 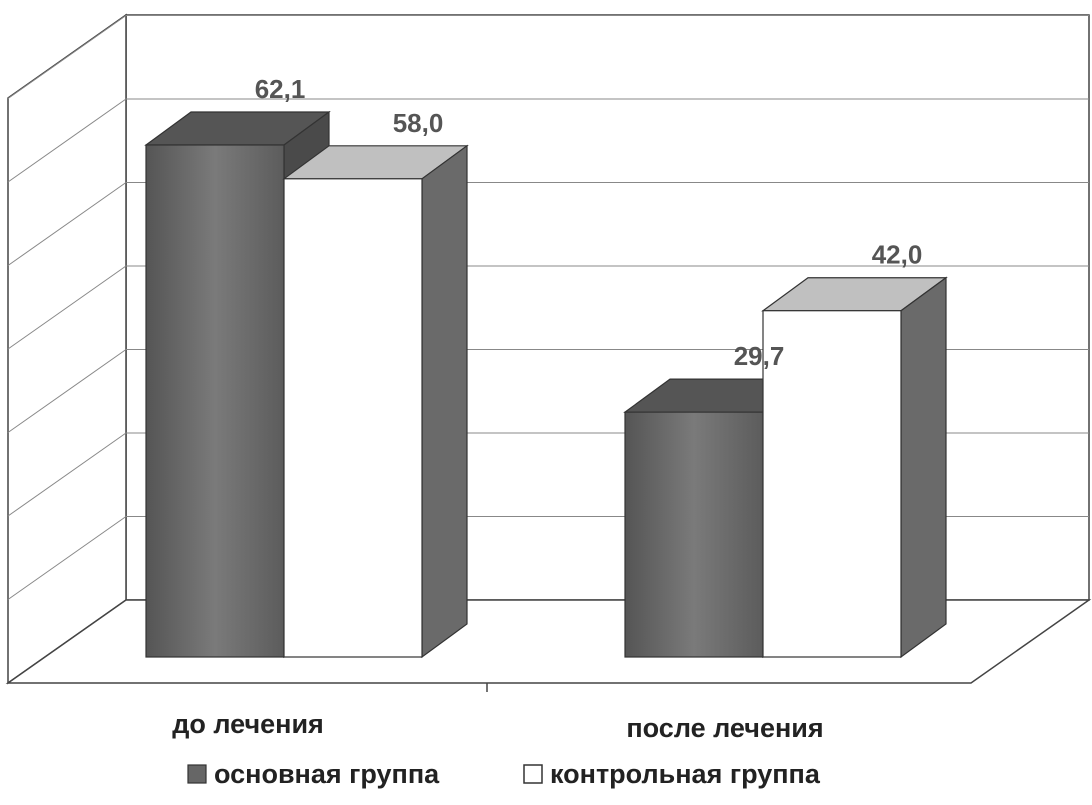 What do you see at coordinates (685, 774) in the screenshot?
I see `legend-label-control: контрольная группа` at bounding box center [685, 774].